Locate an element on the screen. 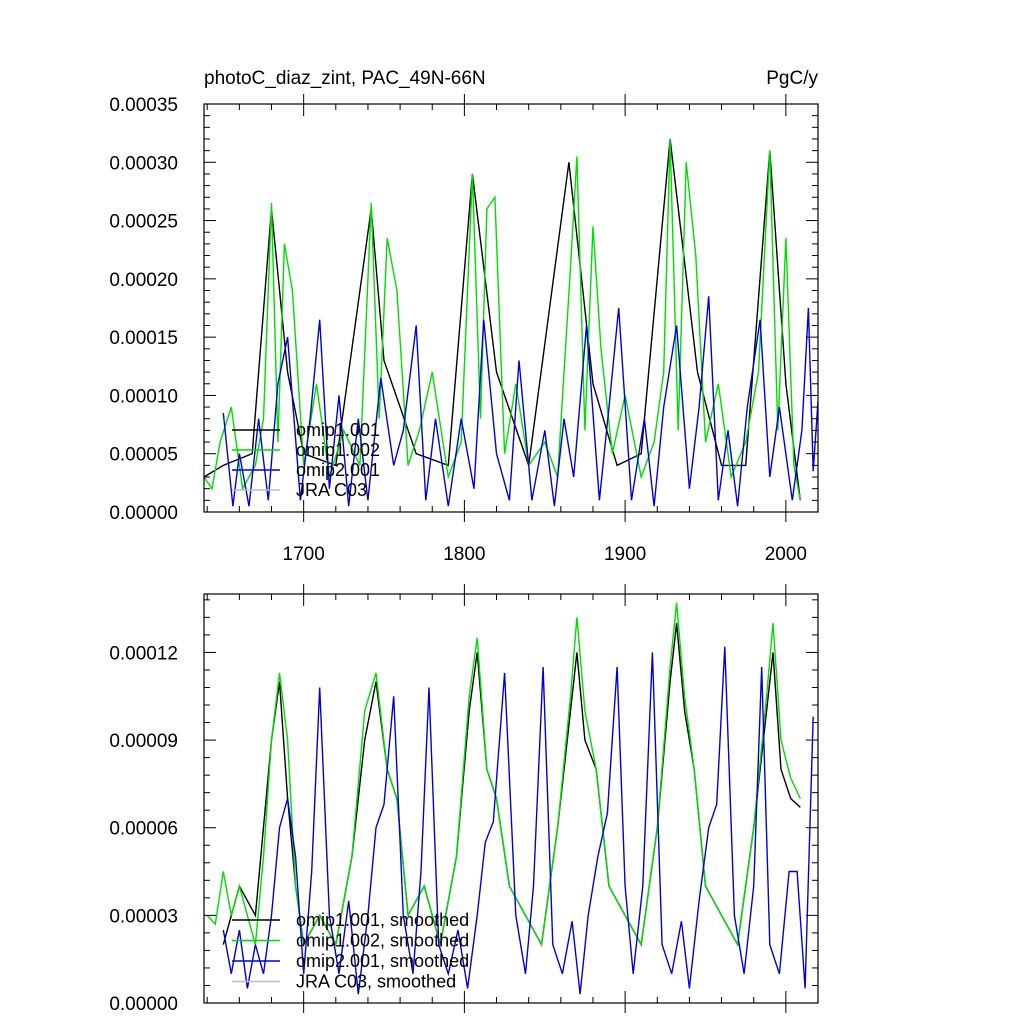  bottom-y-tick-label: 0.00003 is located at coordinates (143, 916).